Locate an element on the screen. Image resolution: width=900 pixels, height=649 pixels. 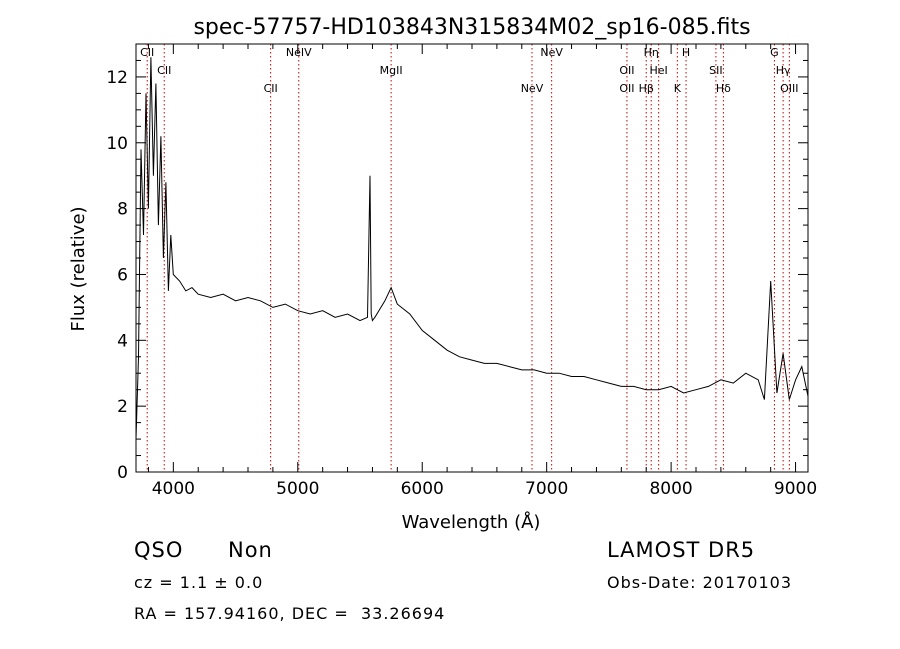
y-tick-label: 12 is located at coordinates (117, 78).